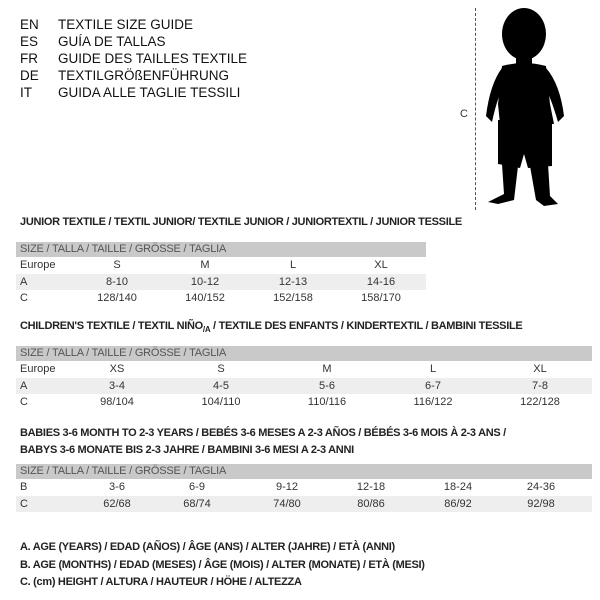  I want to click on child-silhouette-icon, so click(525, 107).